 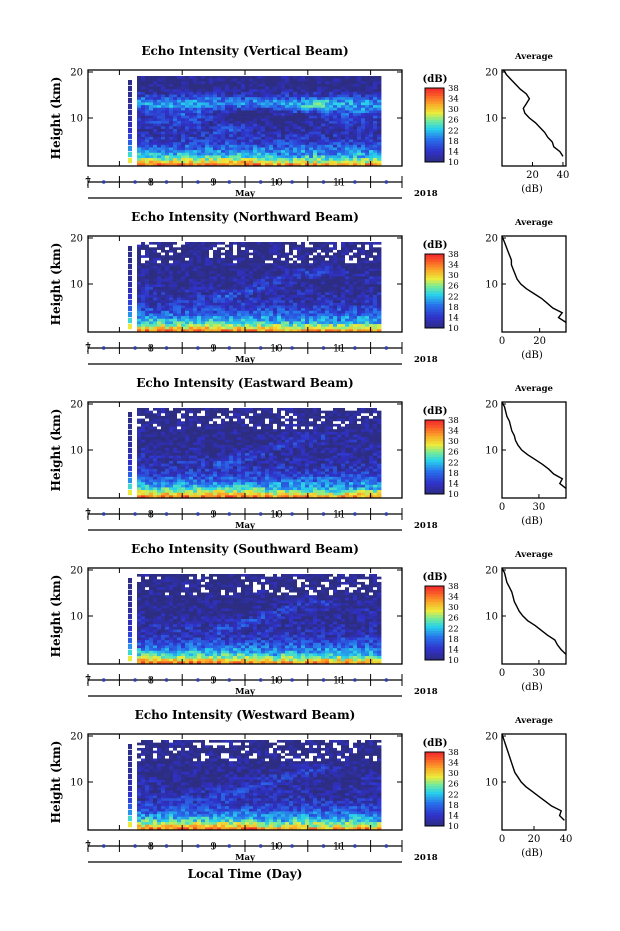 What do you see at coordinates (88, 183) in the screenshot?
I see `x-tick-label: 7` at bounding box center [88, 183].